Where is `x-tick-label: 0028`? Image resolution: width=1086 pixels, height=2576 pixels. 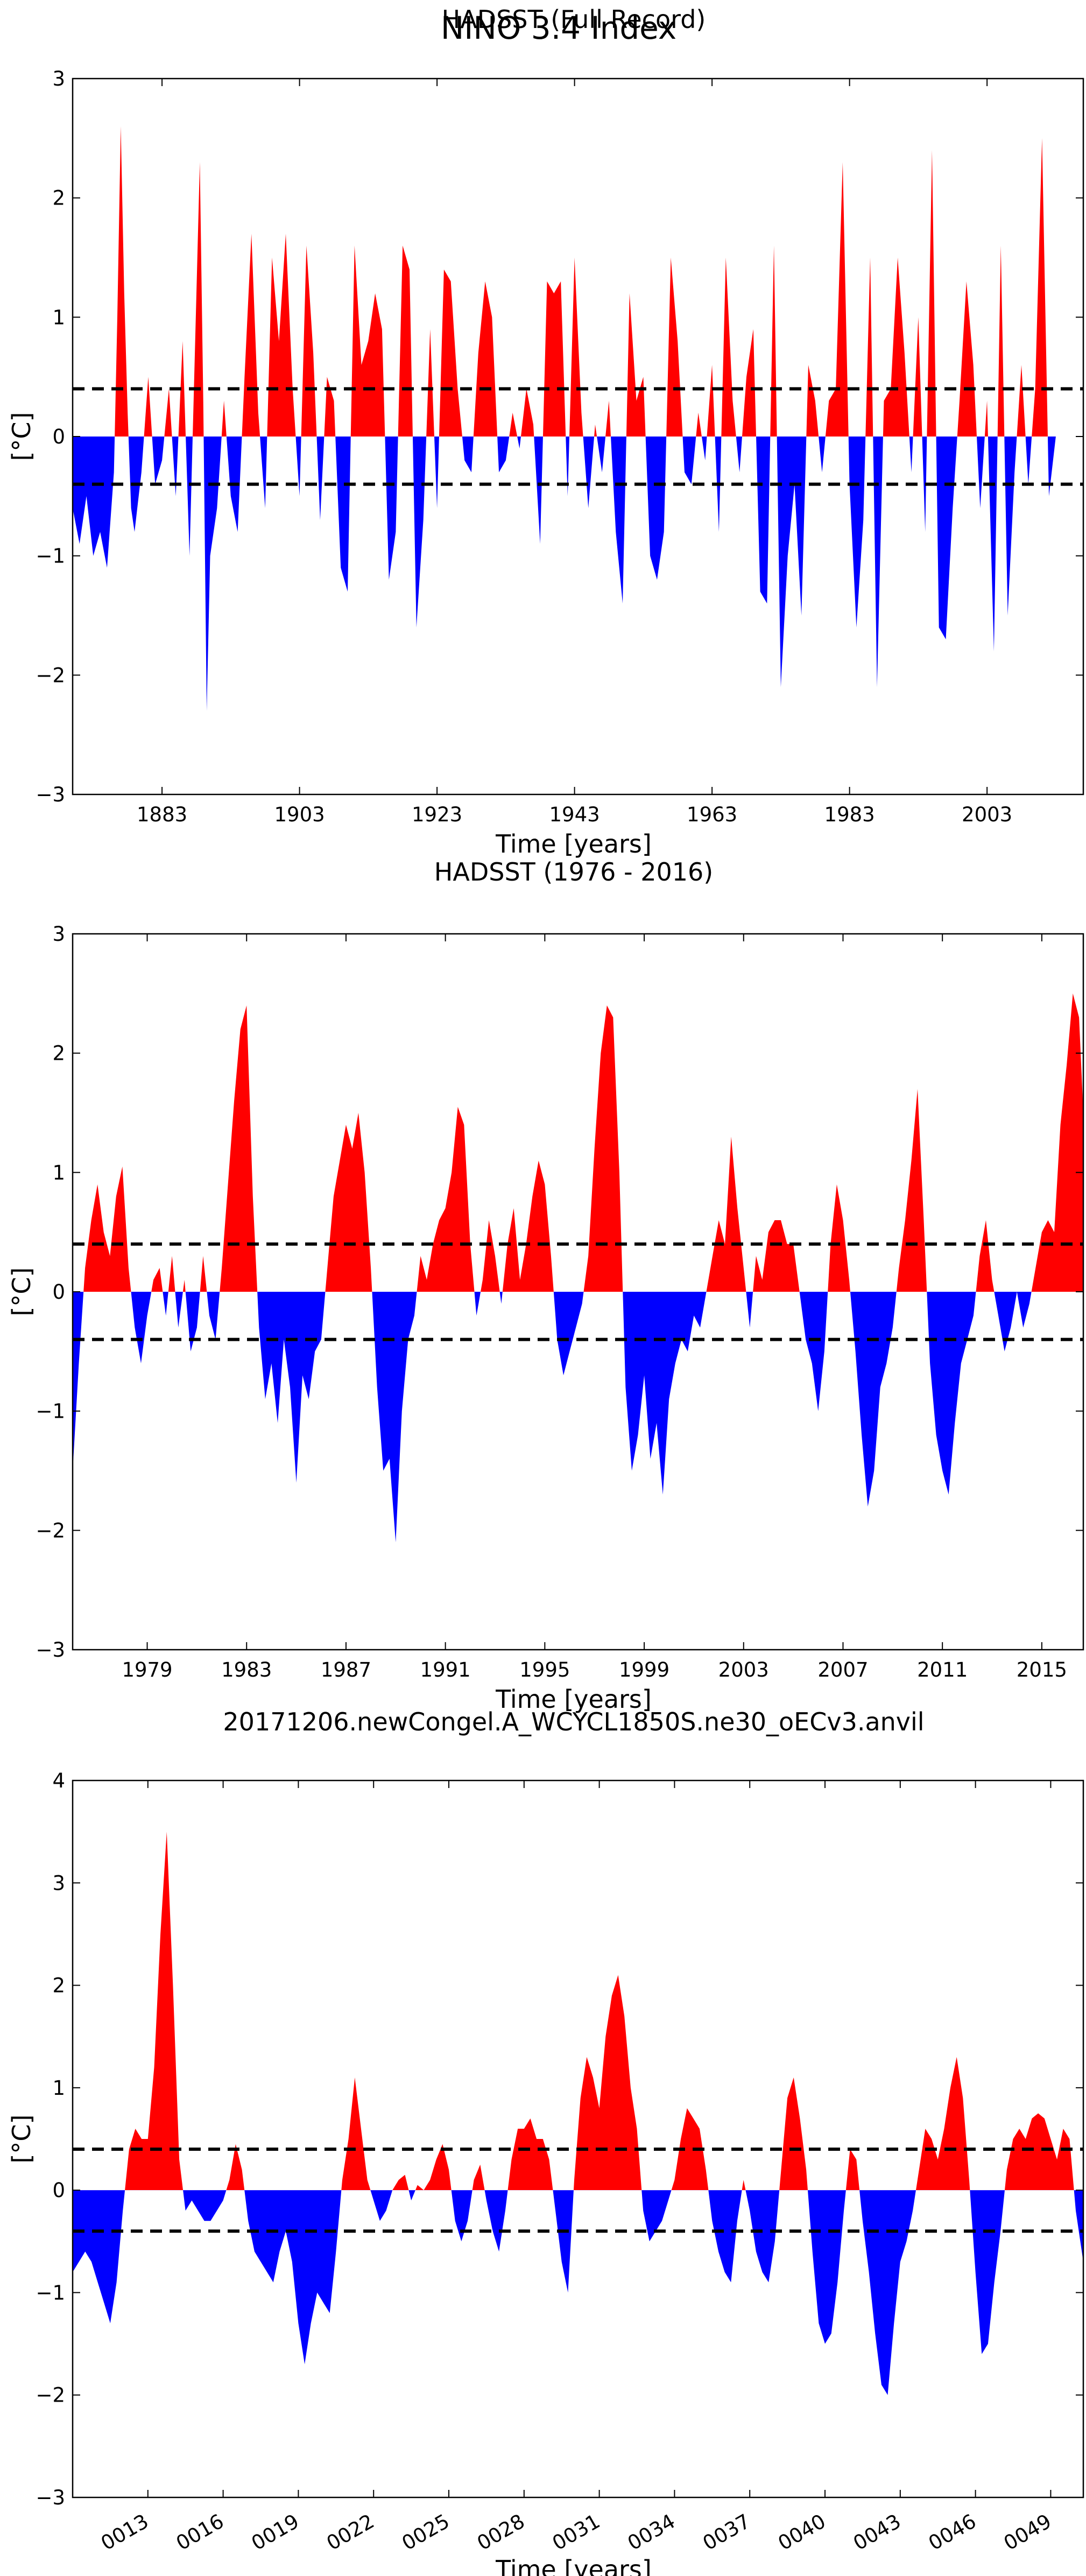 x-tick-label: 0028 is located at coordinates (500, 2532).